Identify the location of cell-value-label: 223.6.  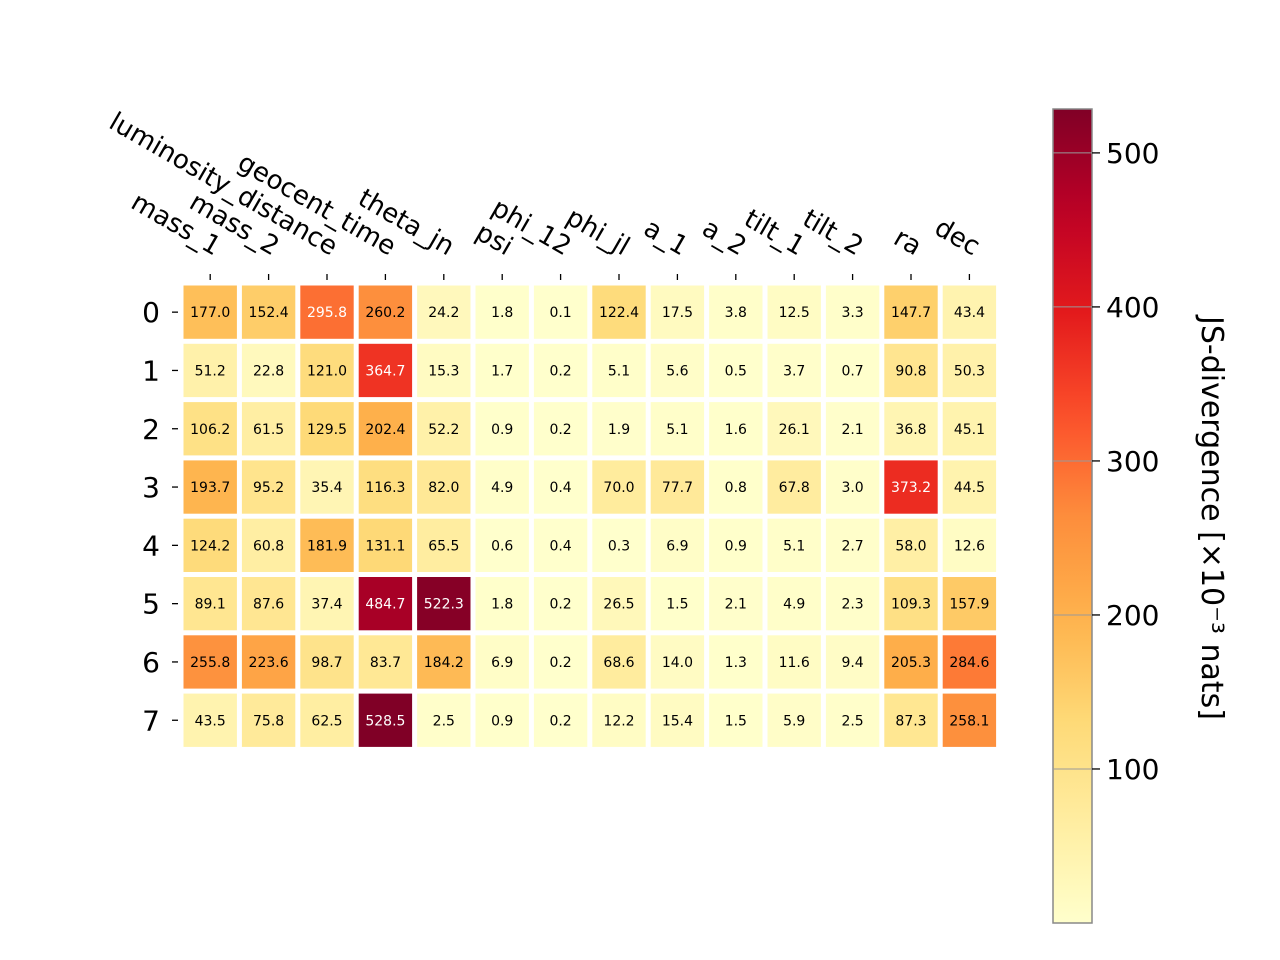
(269, 663).